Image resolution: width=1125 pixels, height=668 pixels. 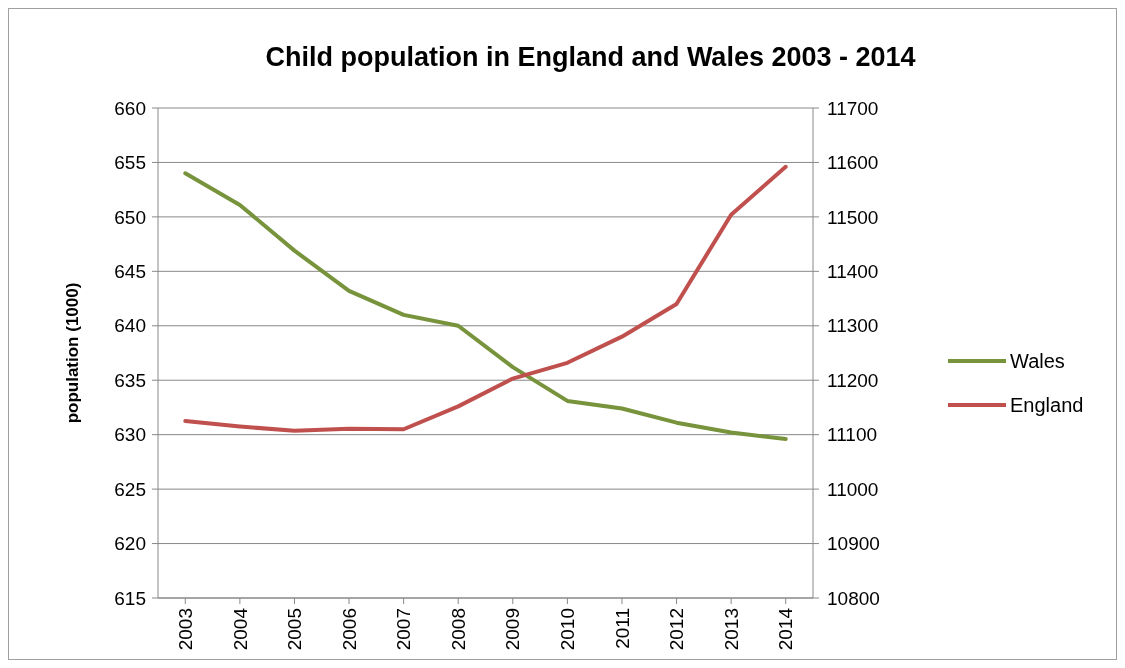 I want to click on y2-tick-label: 11600, so click(x=853, y=163).